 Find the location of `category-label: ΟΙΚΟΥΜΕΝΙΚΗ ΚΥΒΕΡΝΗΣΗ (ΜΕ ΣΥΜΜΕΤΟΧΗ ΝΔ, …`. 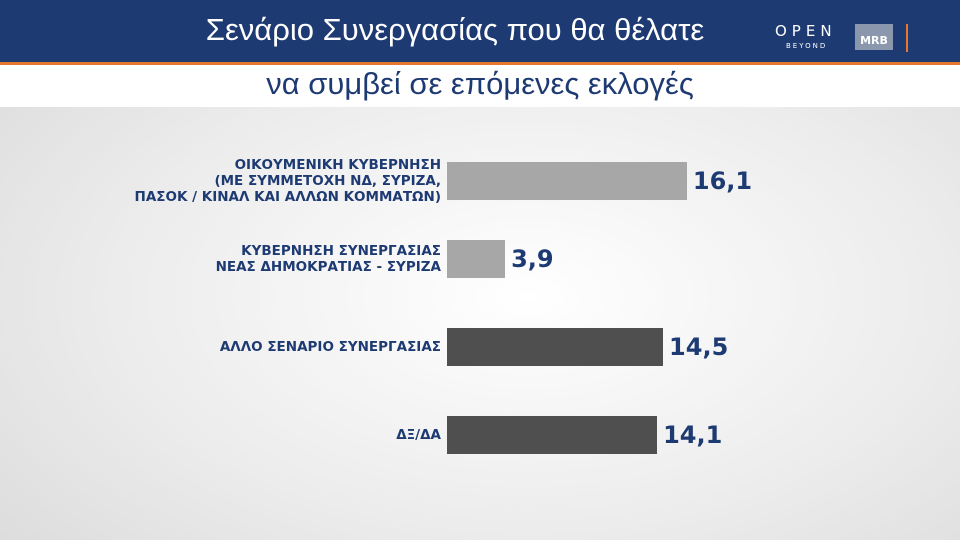

category-label: ΟΙΚΟΥΜΕΝΙΚΗ ΚΥΒΕΡΝΗΣΗ (ΜΕ ΣΥΜΜΕΤΟΧΗ ΝΔ, … is located at coordinates (287, 181).